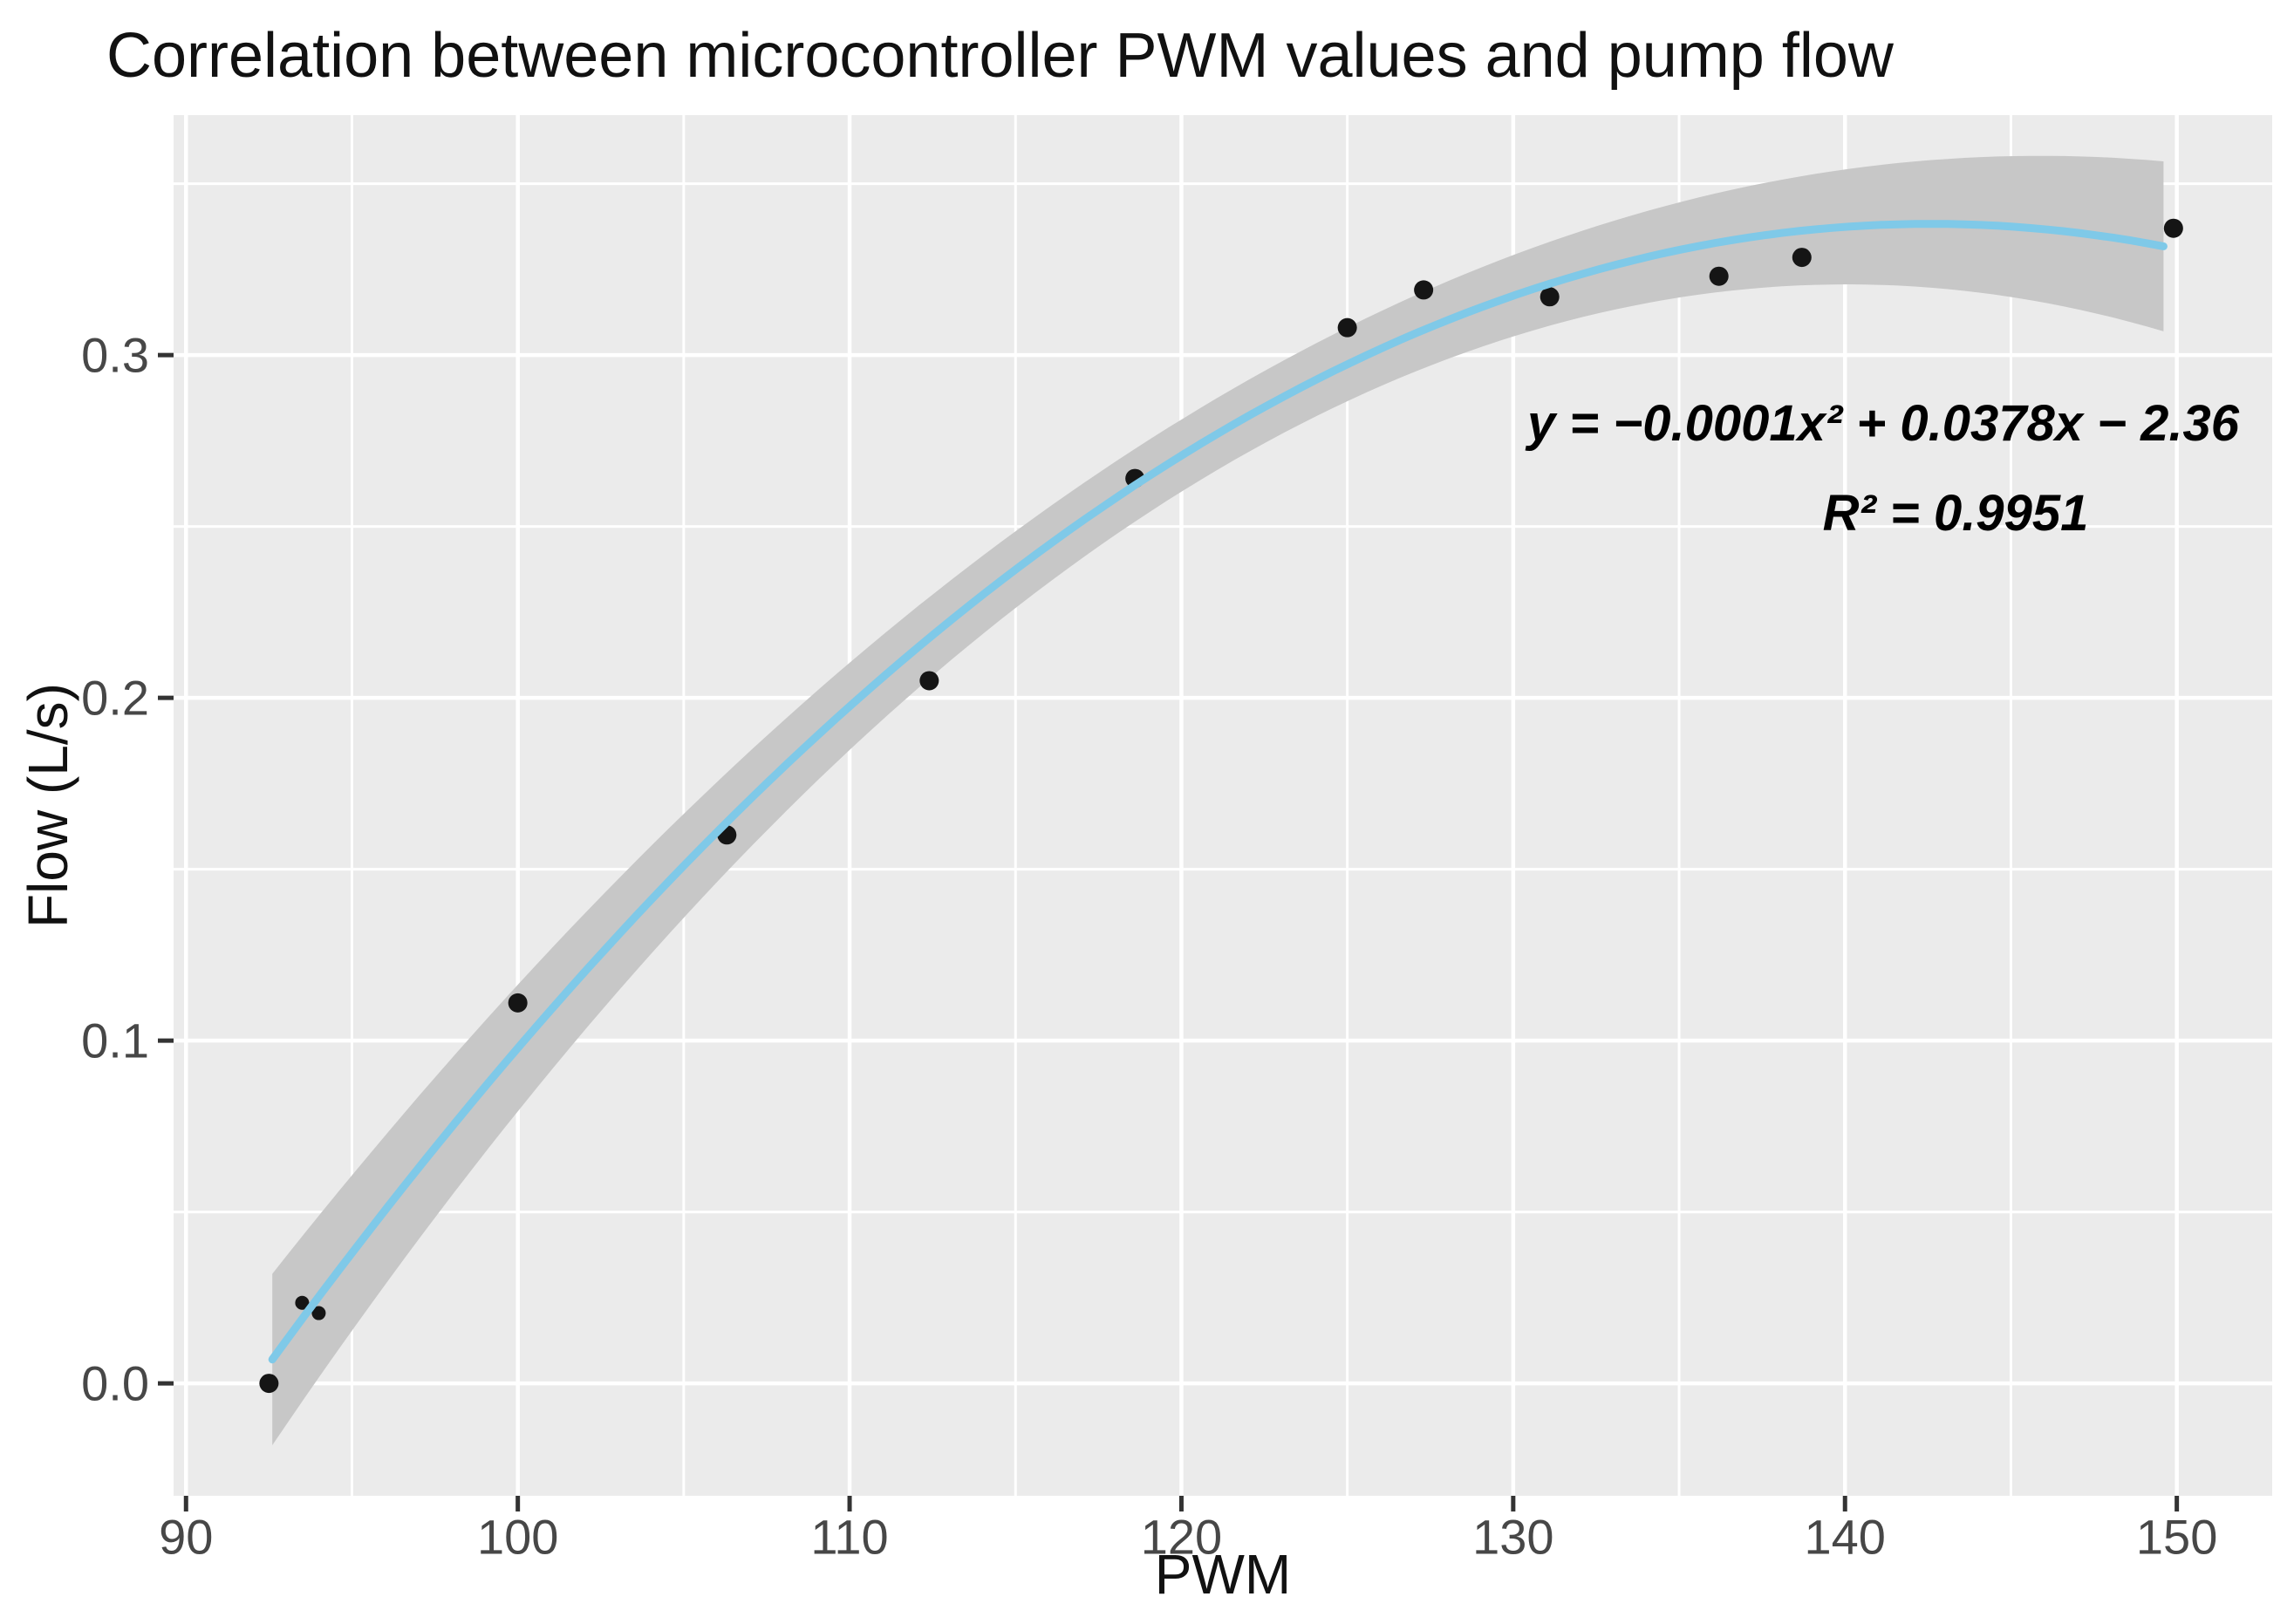 The width and height of the screenshot is (2294, 1624). Describe the element at coordinates (186, 1537) in the screenshot. I see `x-tick-label: 90` at that location.